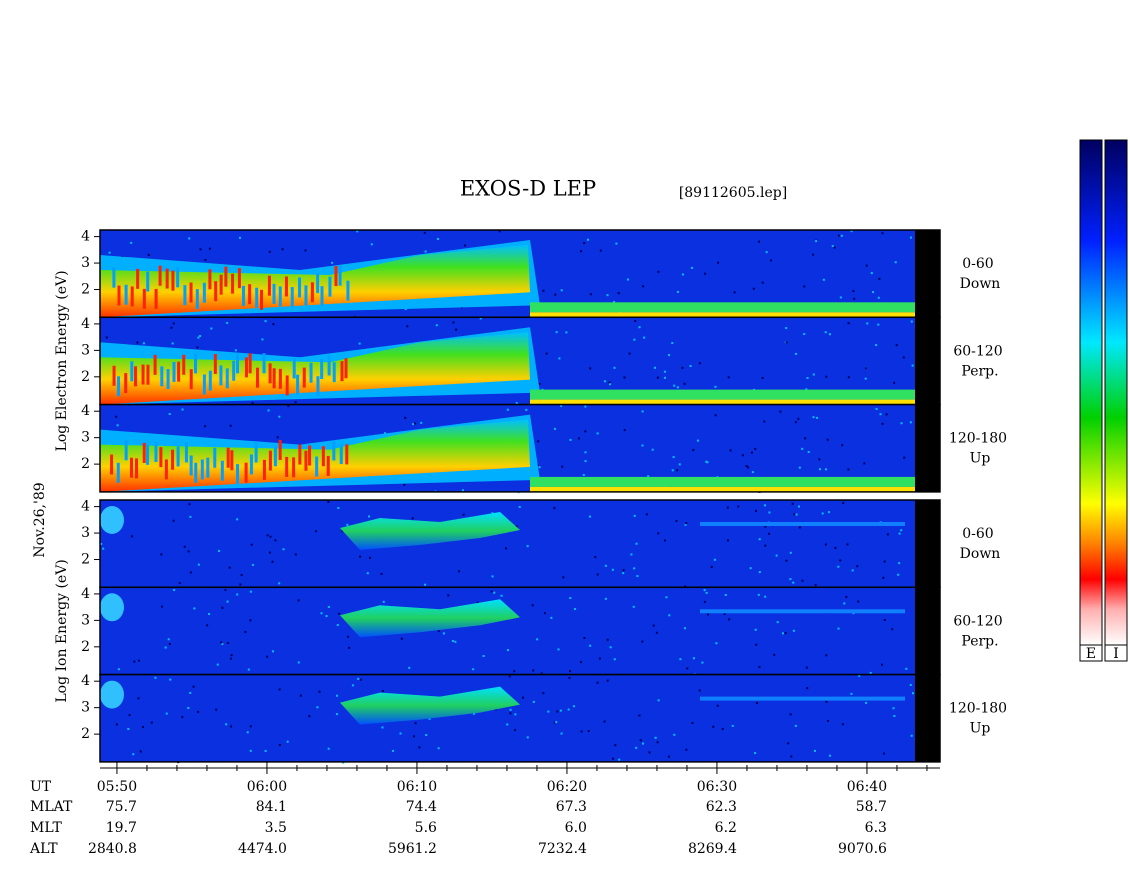  Describe the element at coordinates (85, 734) in the screenshot. I see `y-tick-label: 2` at that location.